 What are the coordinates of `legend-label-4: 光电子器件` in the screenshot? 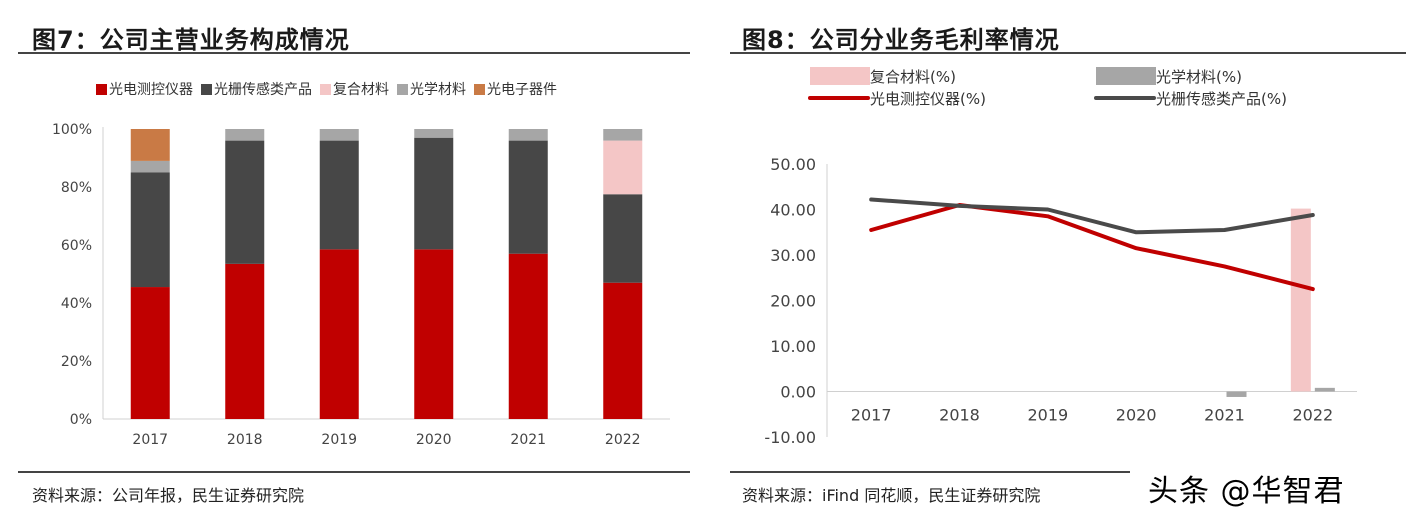 It's located at (522, 90).